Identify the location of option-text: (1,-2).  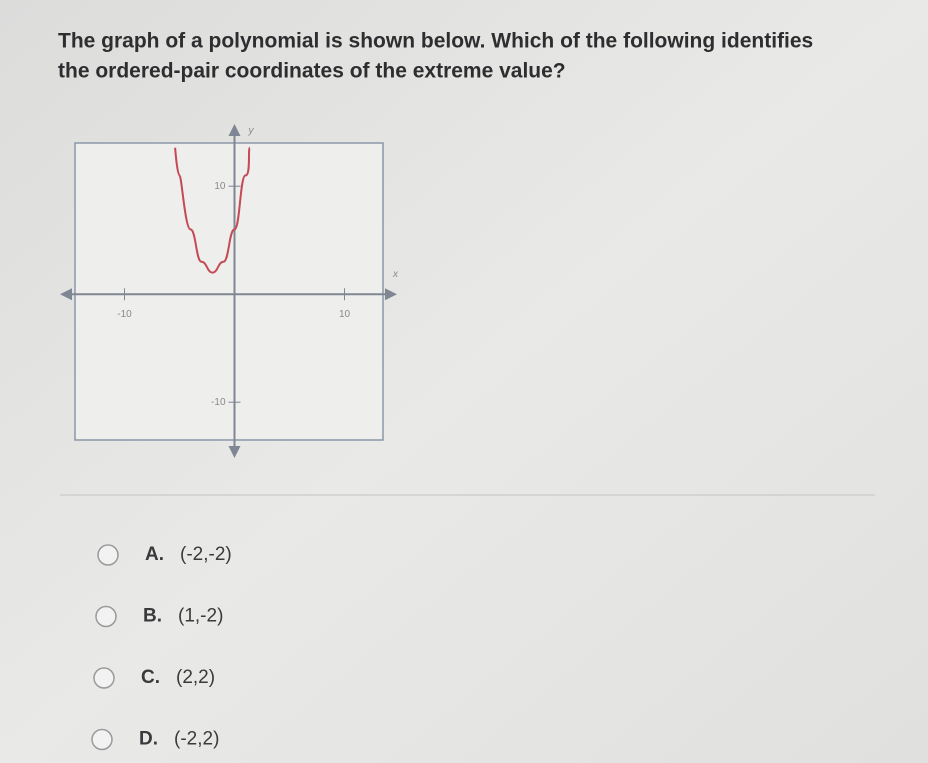
(200, 616).